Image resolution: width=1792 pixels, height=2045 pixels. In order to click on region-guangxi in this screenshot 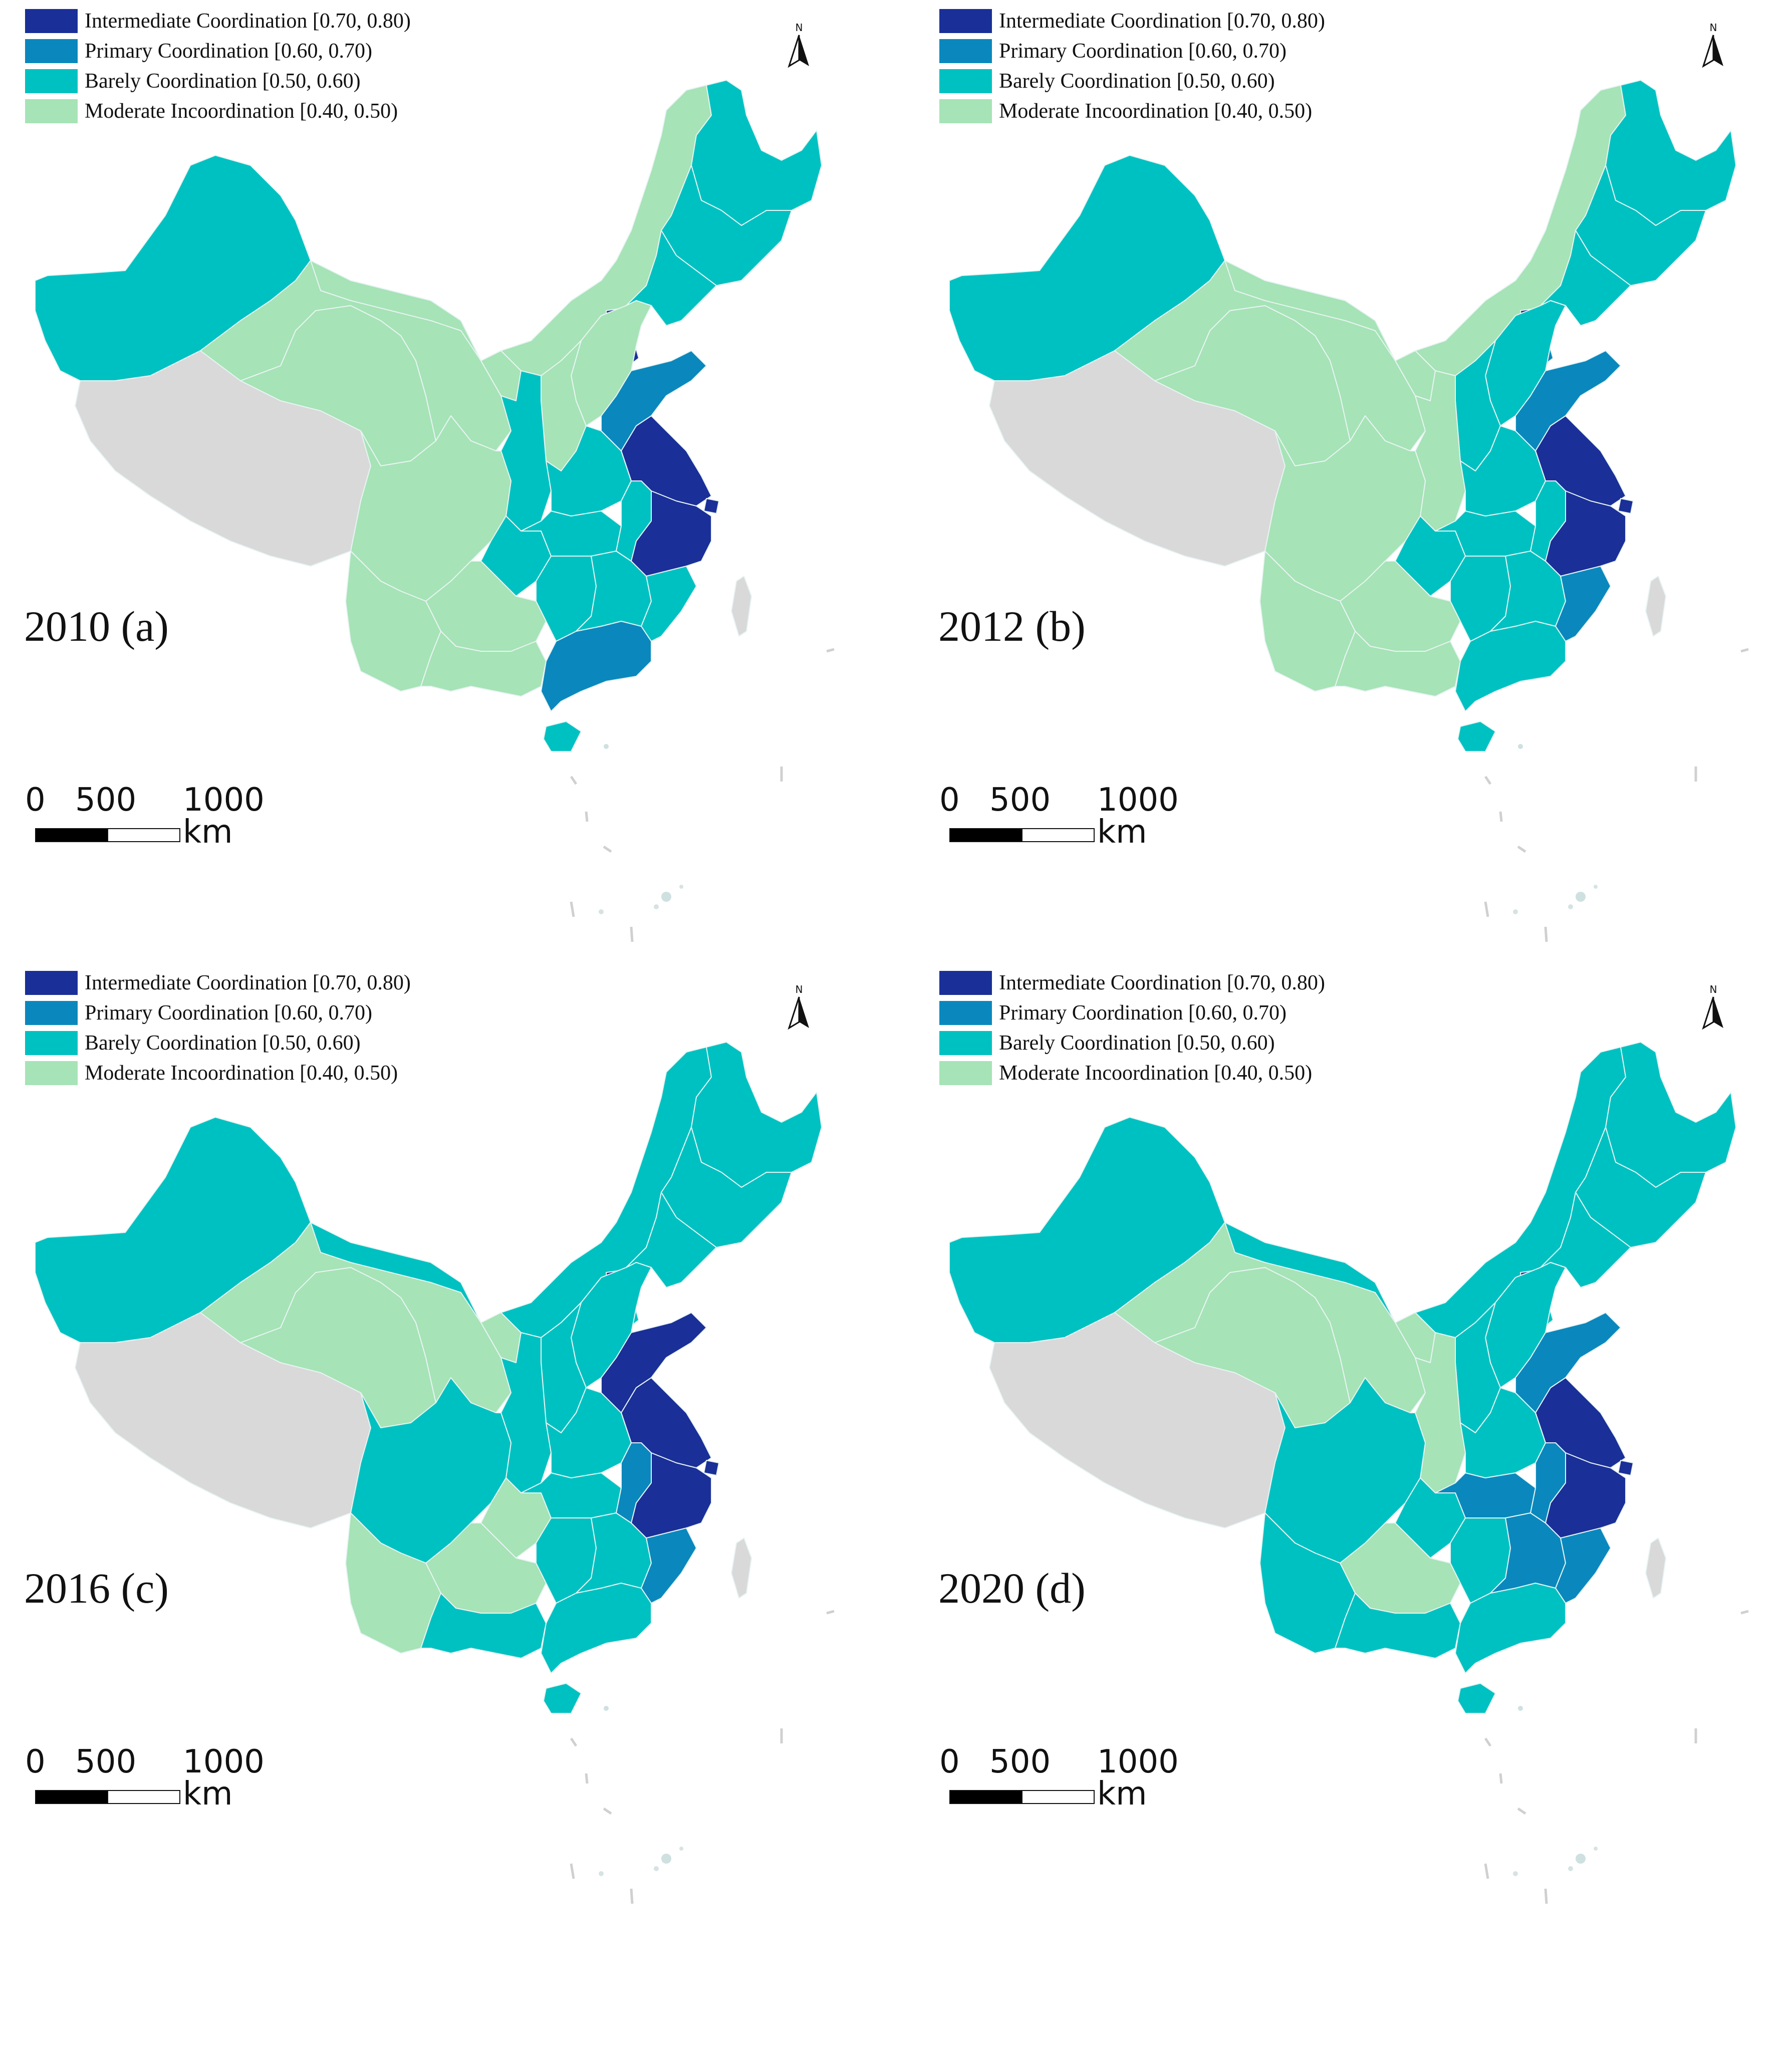, I will do `click(1398, 1626)`.